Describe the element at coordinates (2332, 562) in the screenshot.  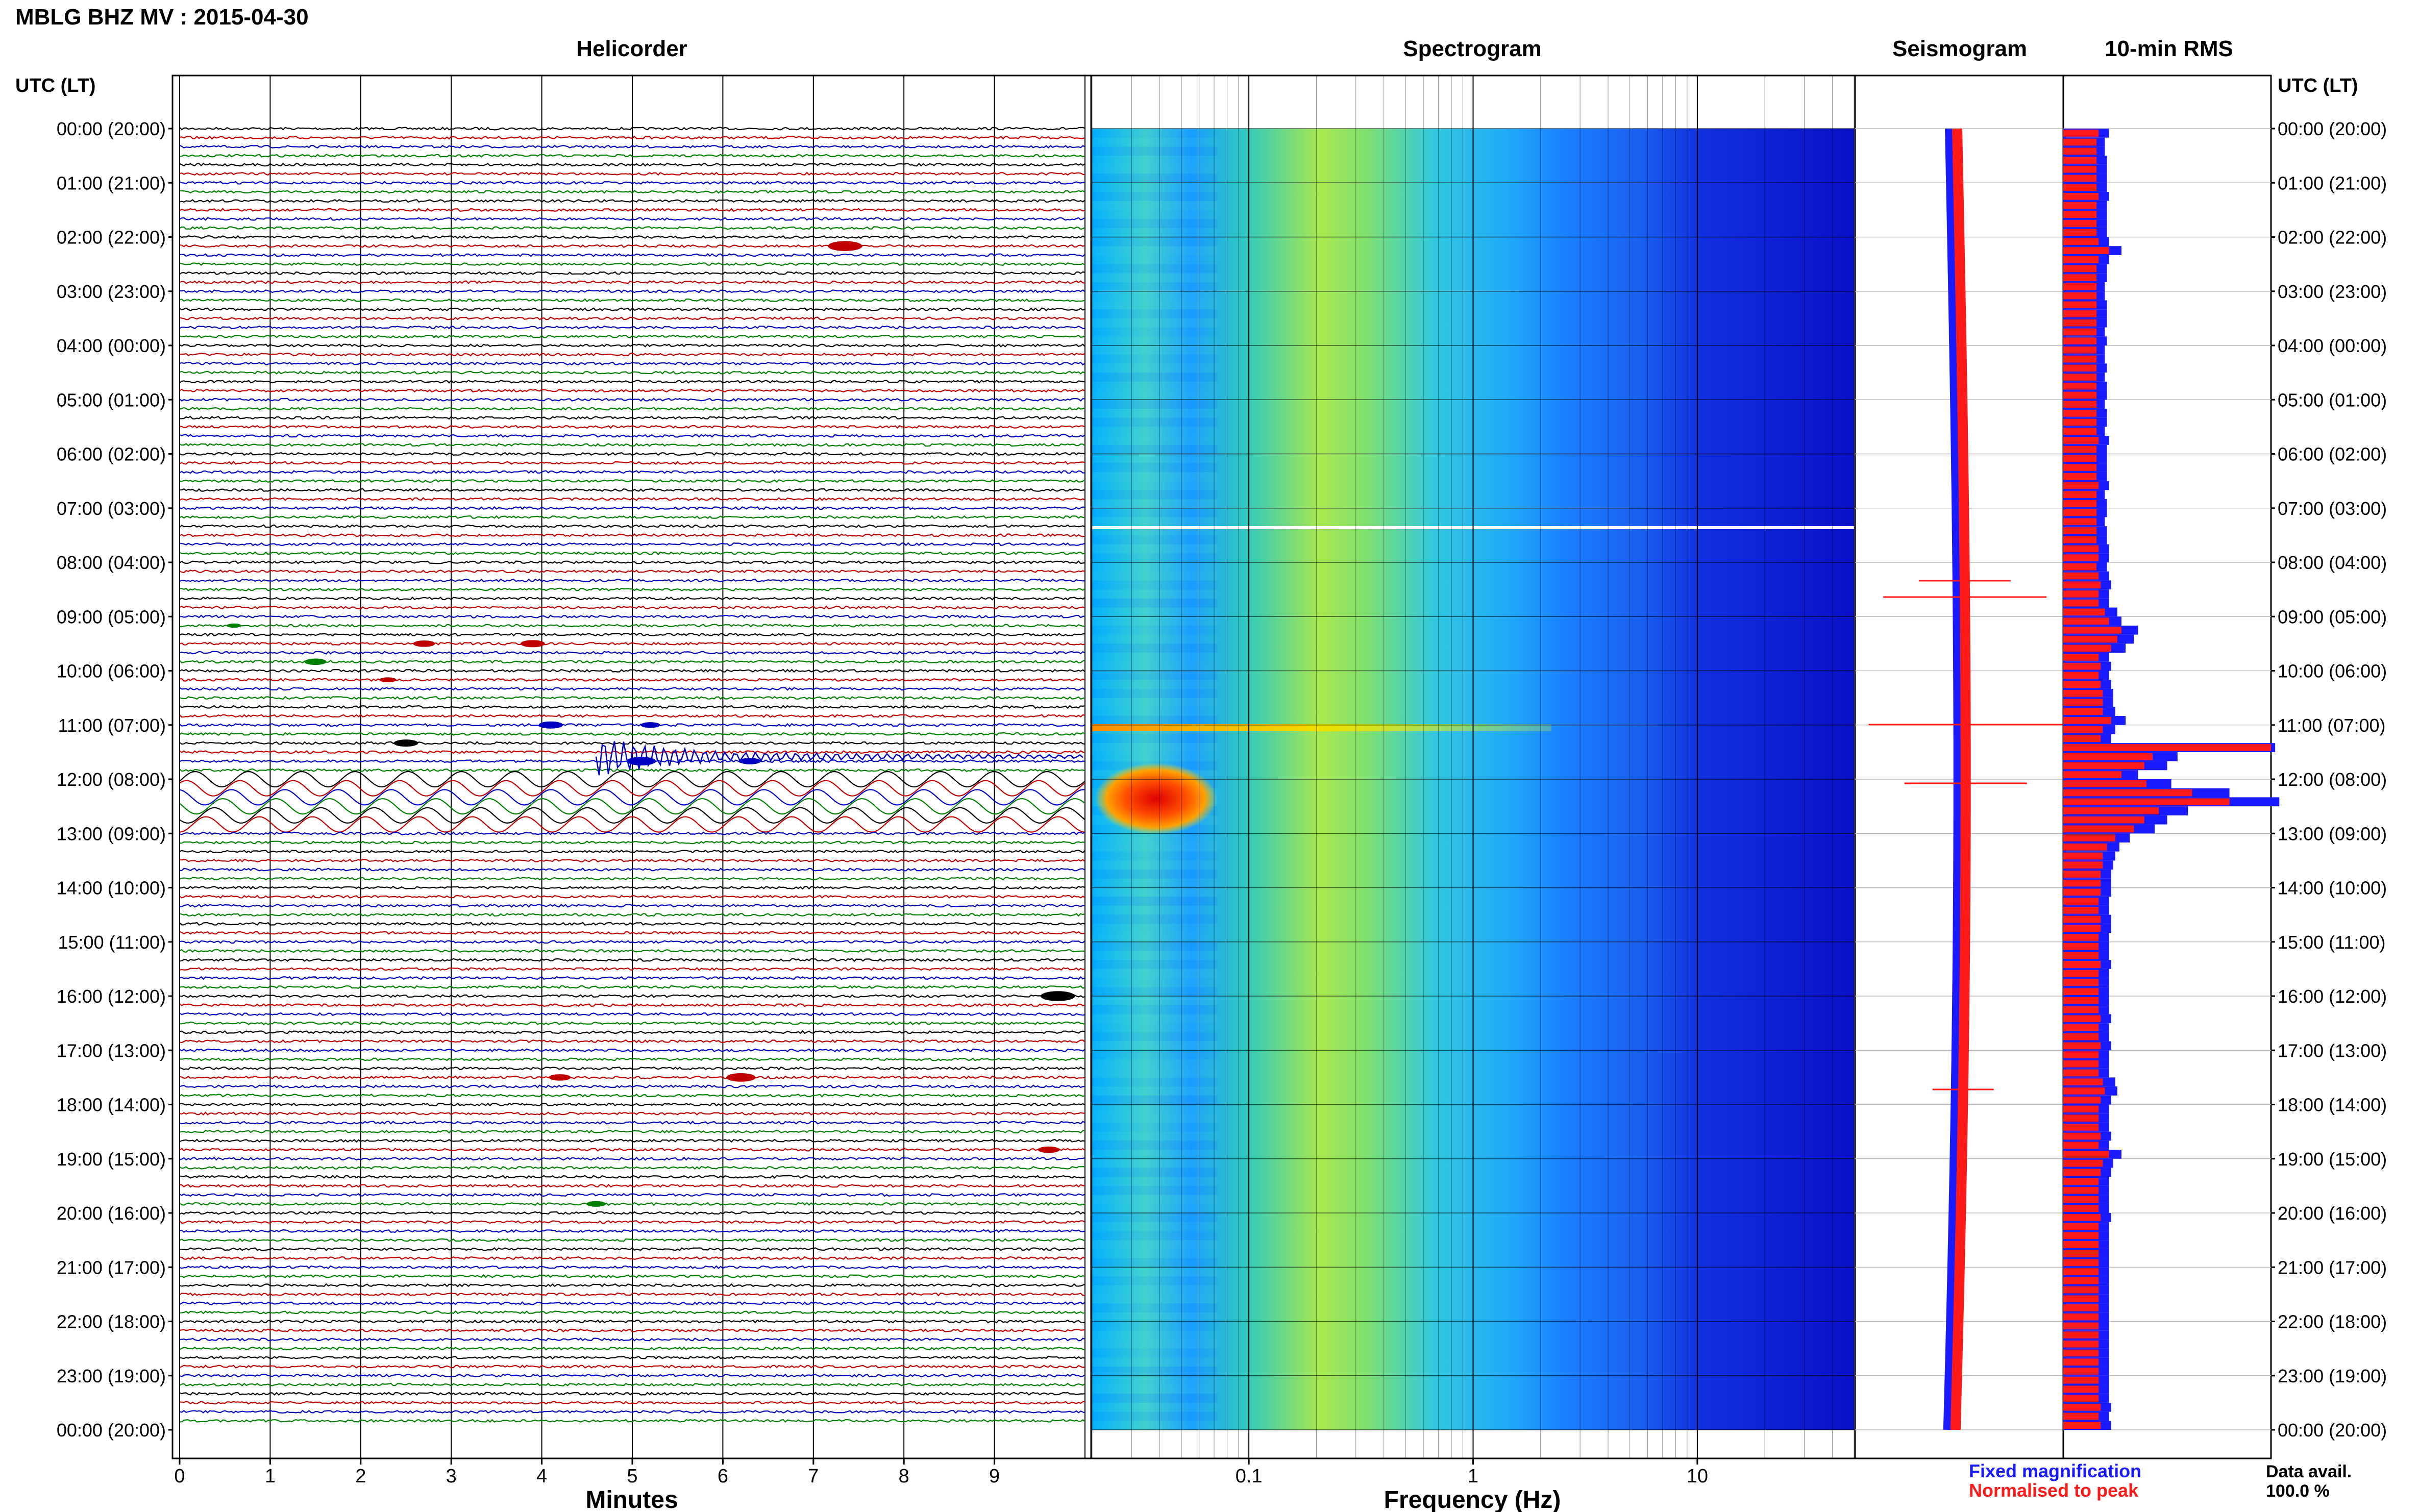
I see `time-label-right: 08:00 (04:00)` at that location.